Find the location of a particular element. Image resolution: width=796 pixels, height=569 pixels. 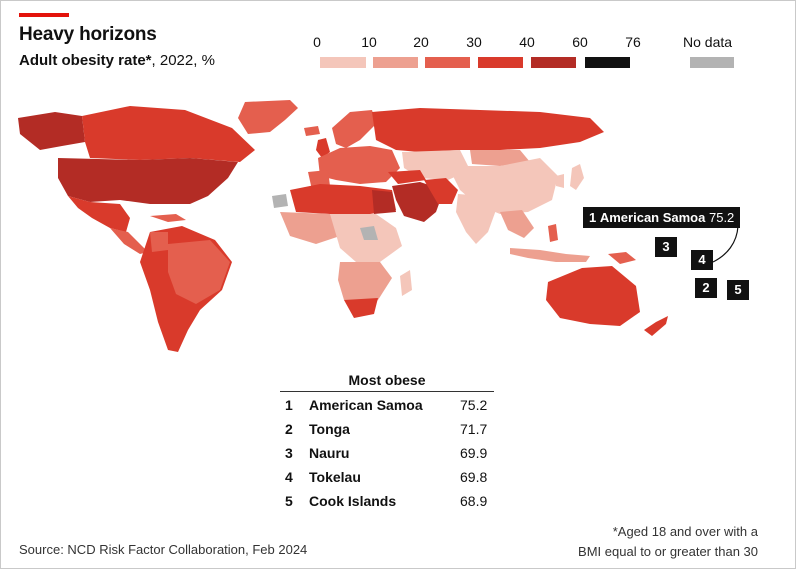

row-value: 69.9 is located at coordinates (474, 453).